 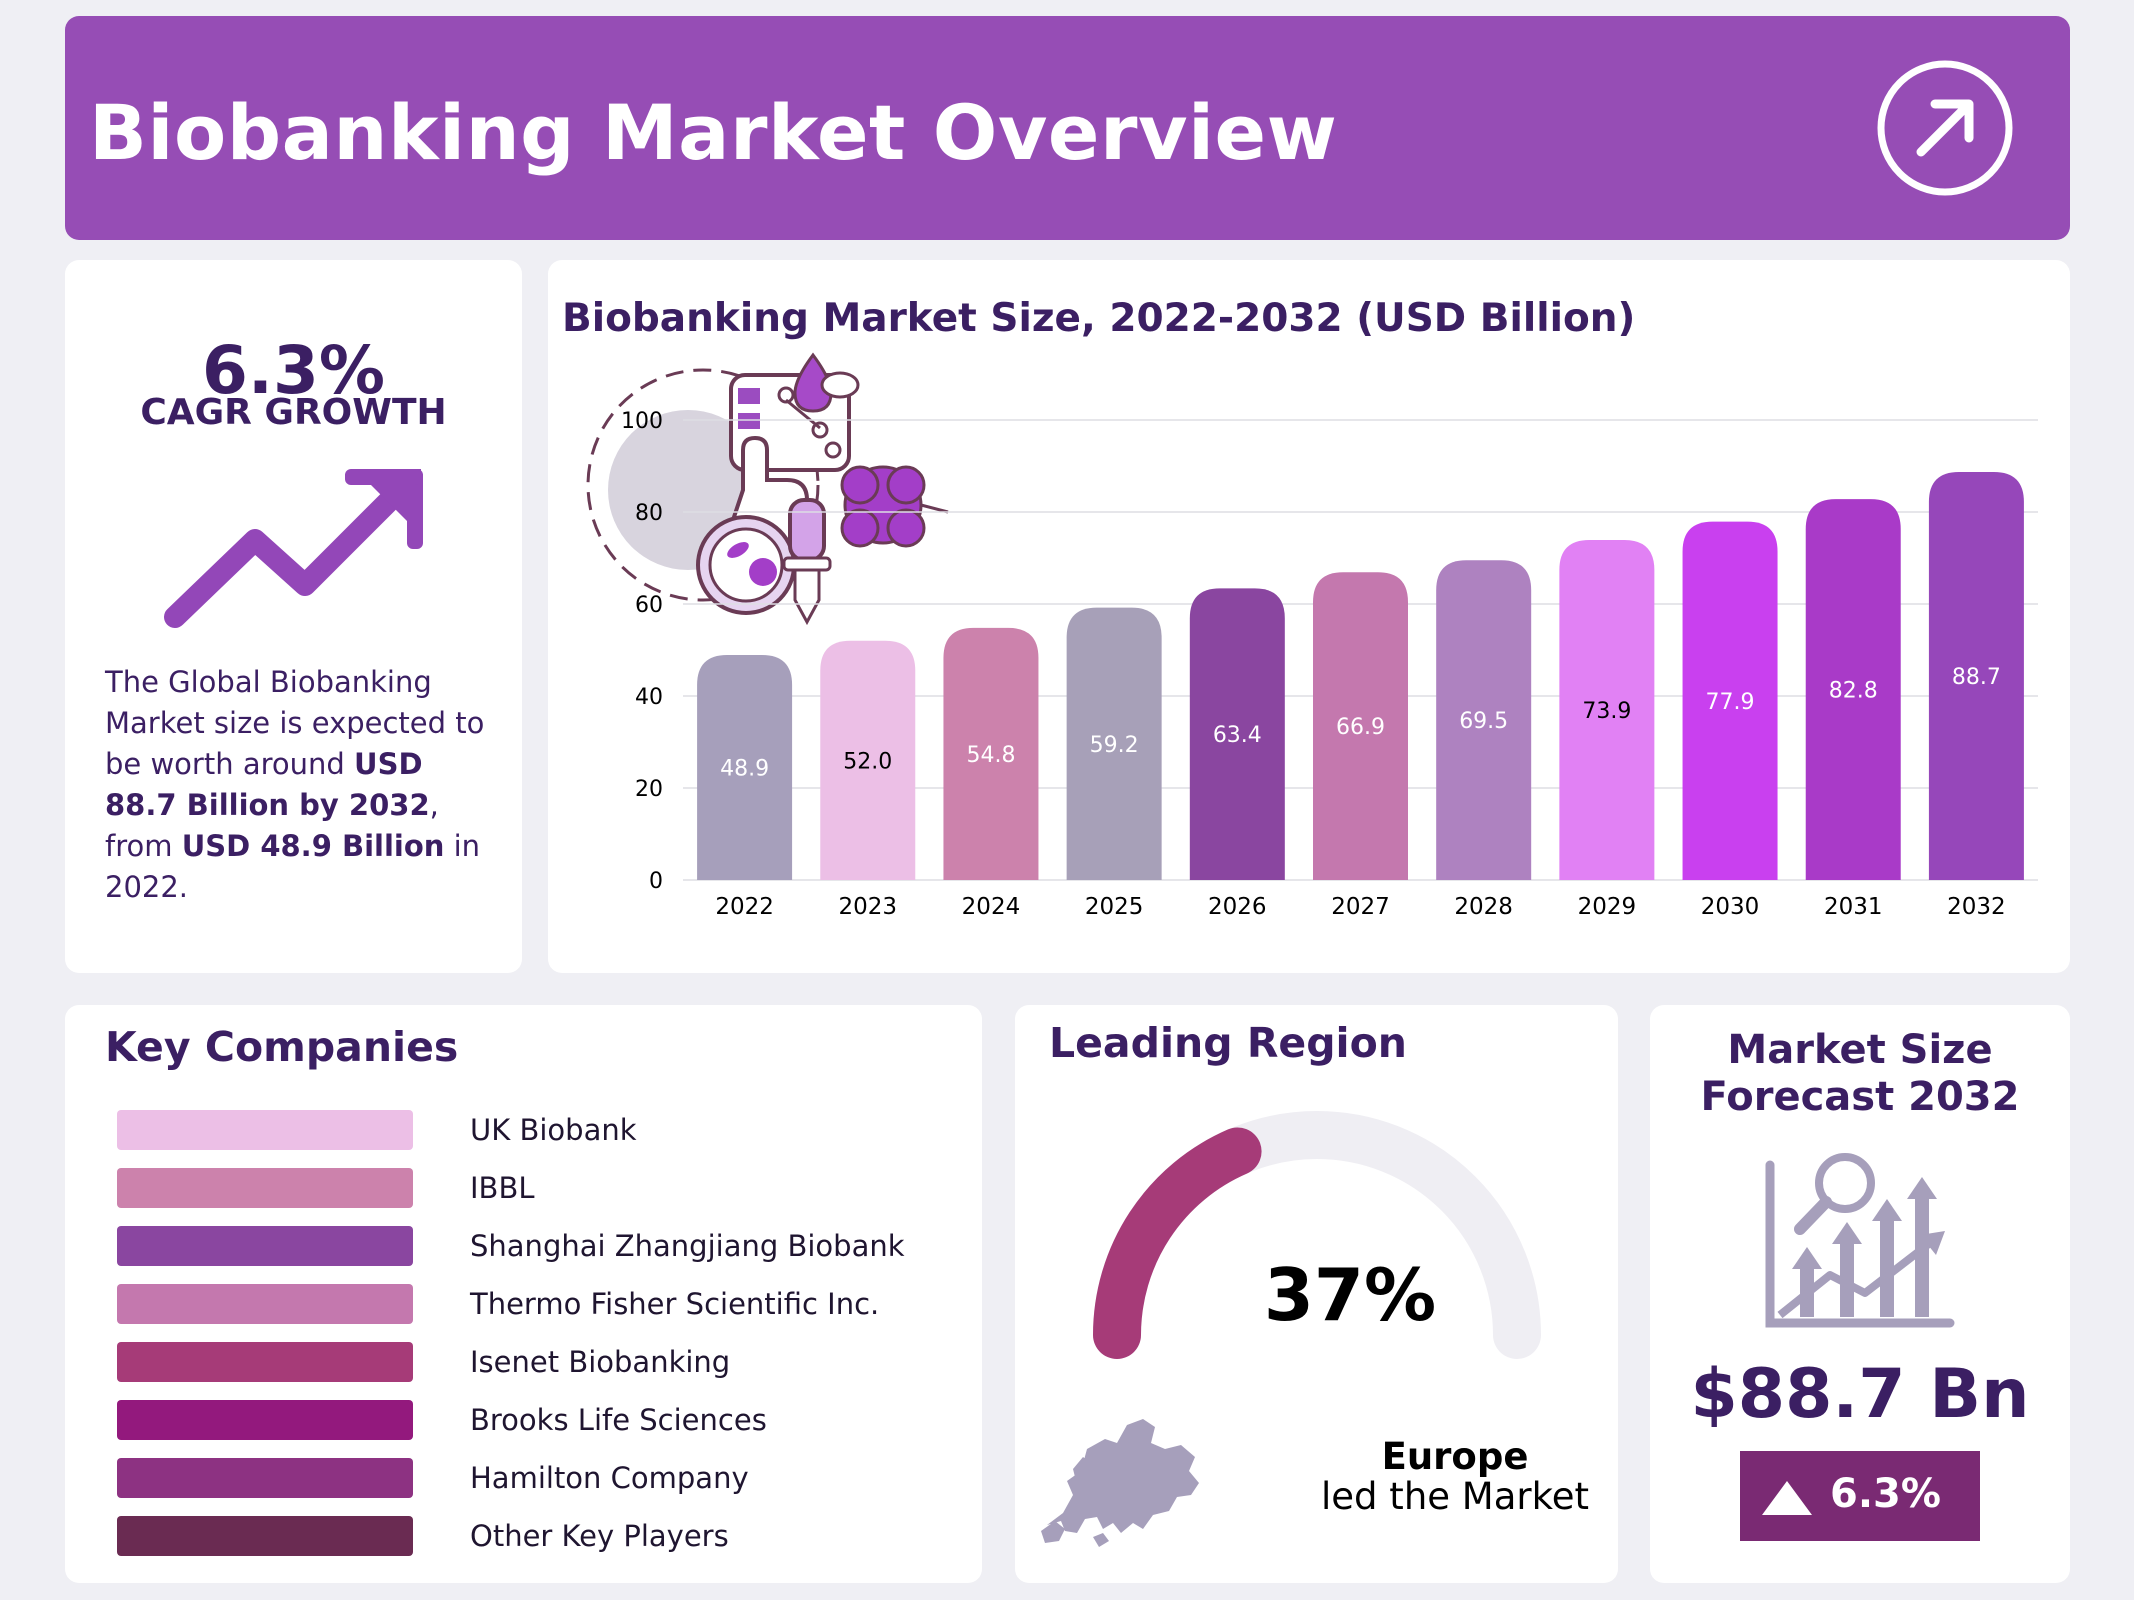 I want to click on y-tick-label: 40, so click(x=649, y=697).